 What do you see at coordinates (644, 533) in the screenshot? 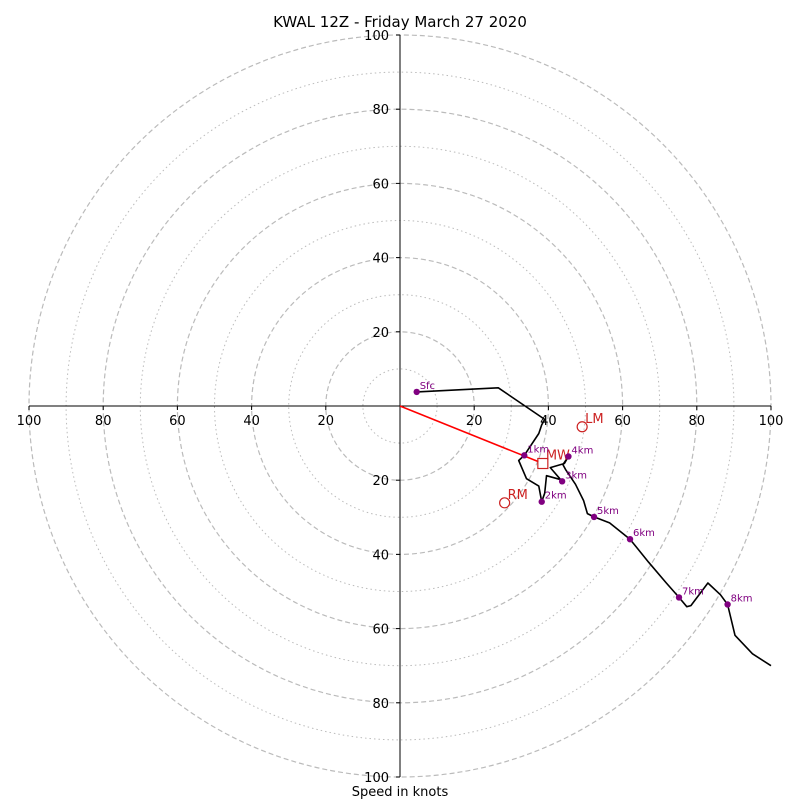
I see `height-marker-label: 6km` at bounding box center [644, 533].